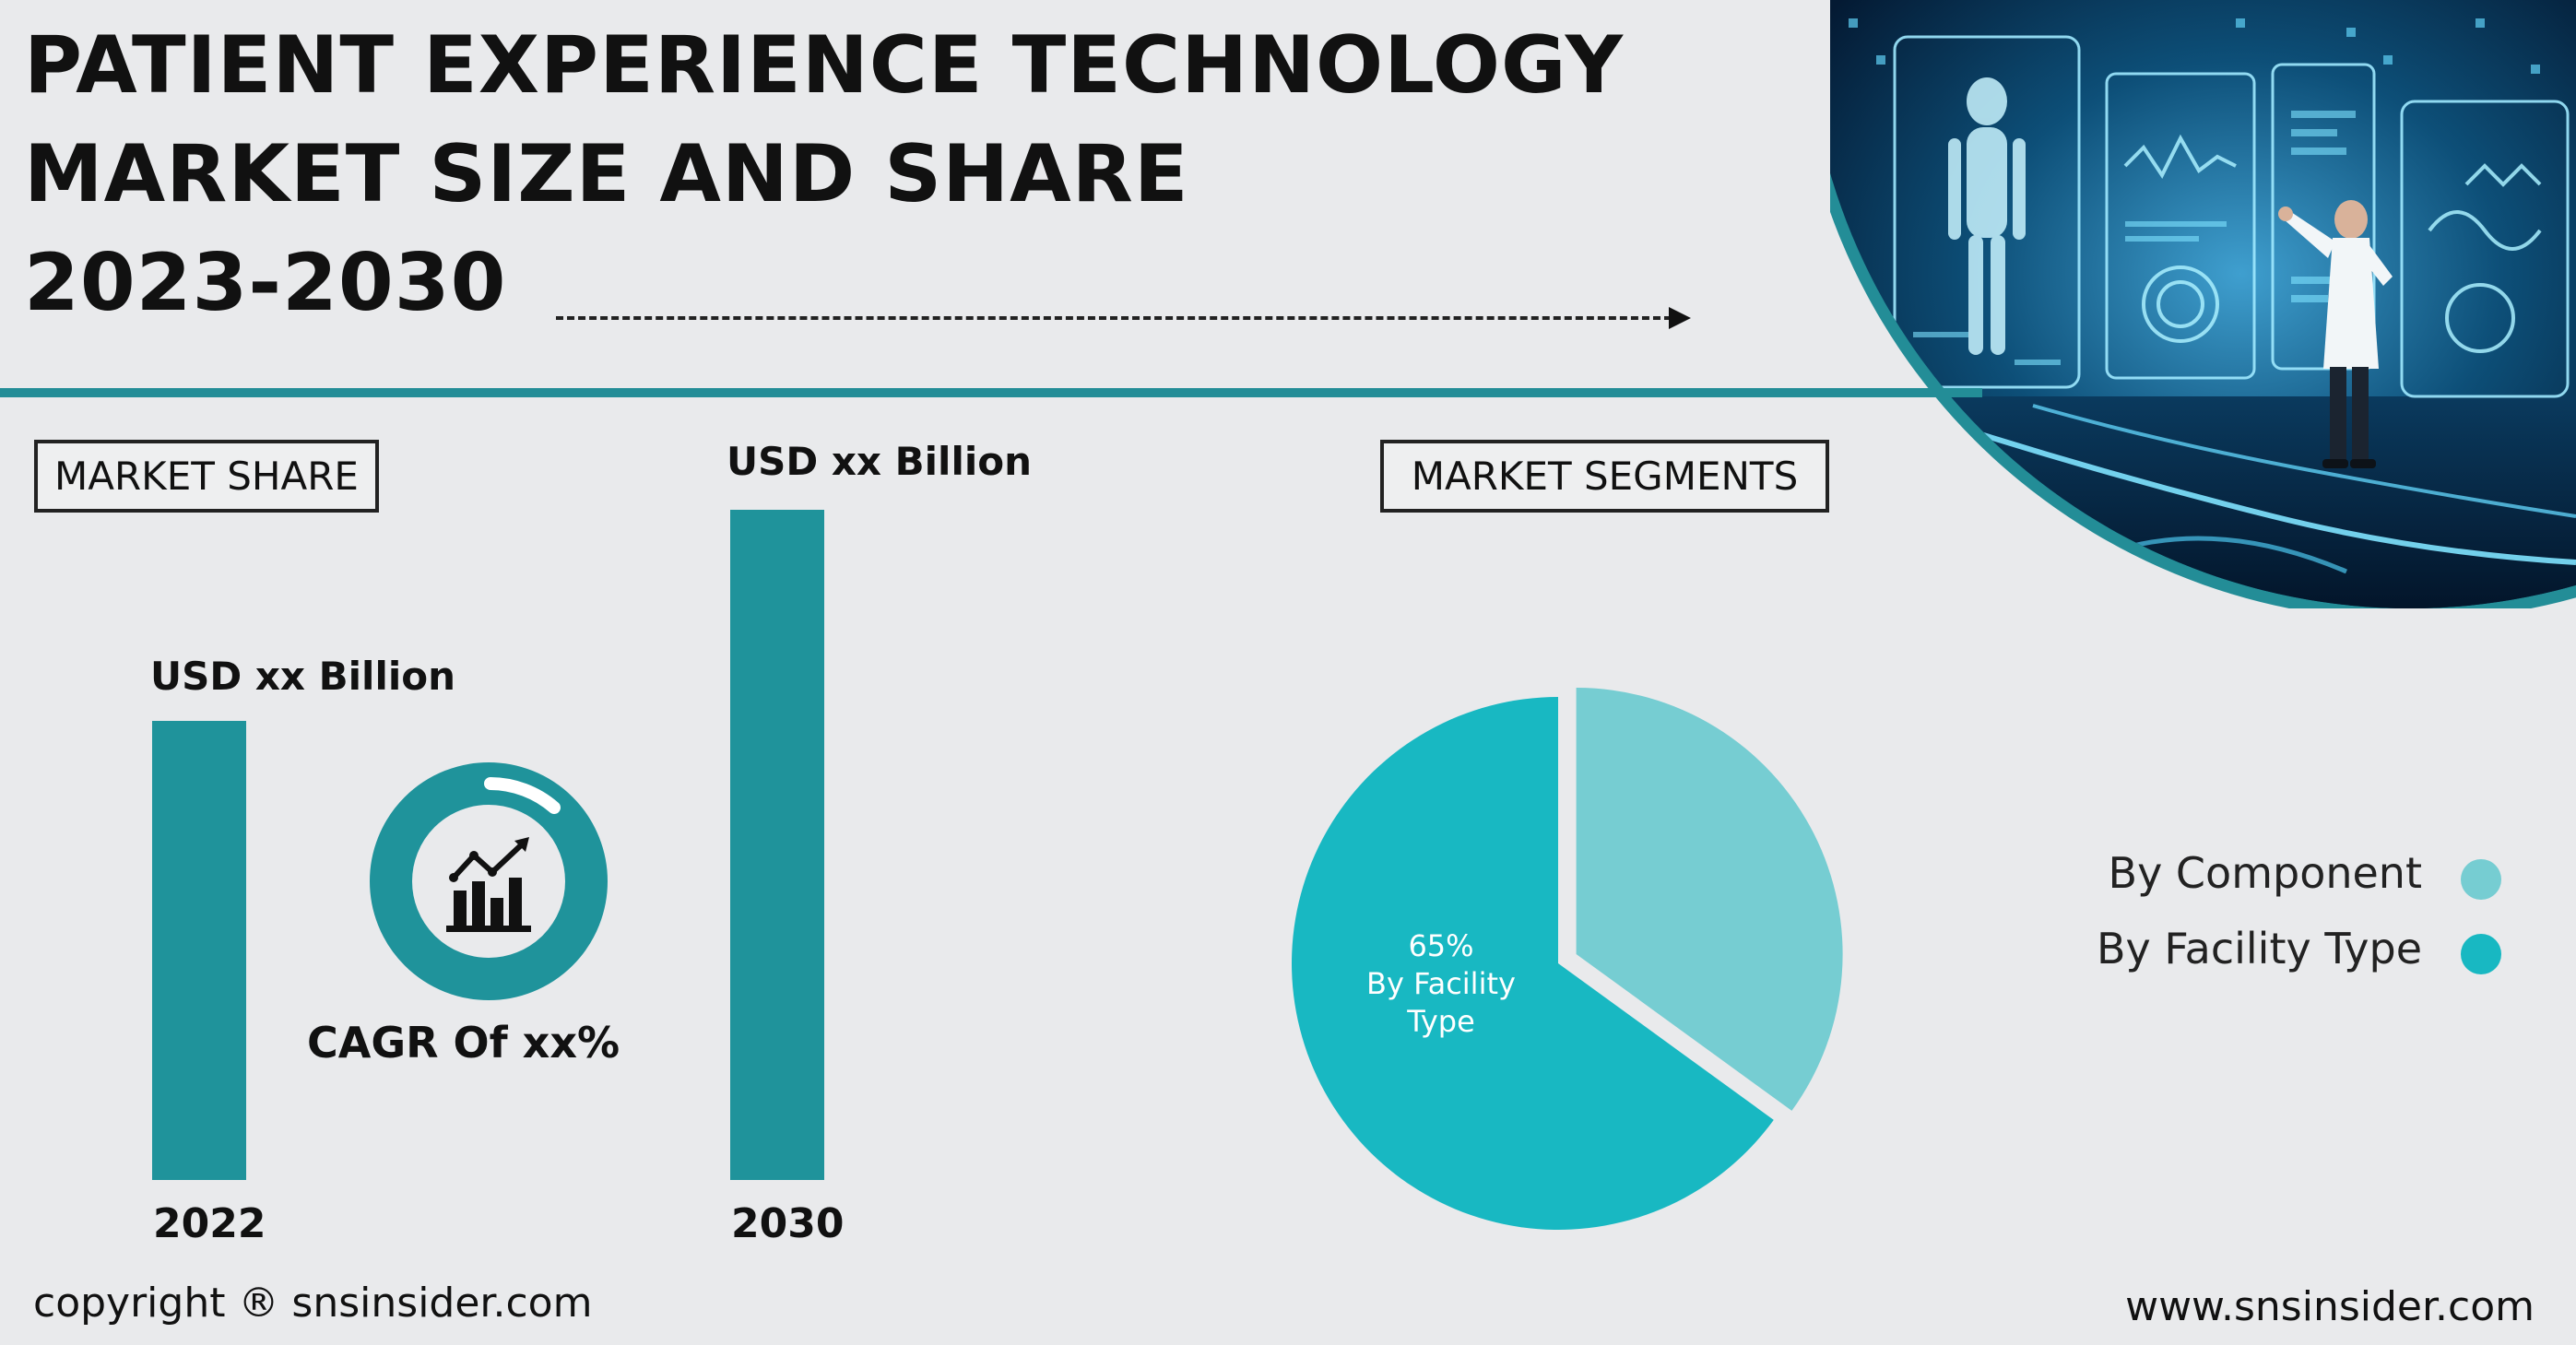 The width and height of the screenshot is (2576, 1345). Describe the element at coordinates (2481, 879) in the screenshot. I see `legend-swatch-component` at that location.